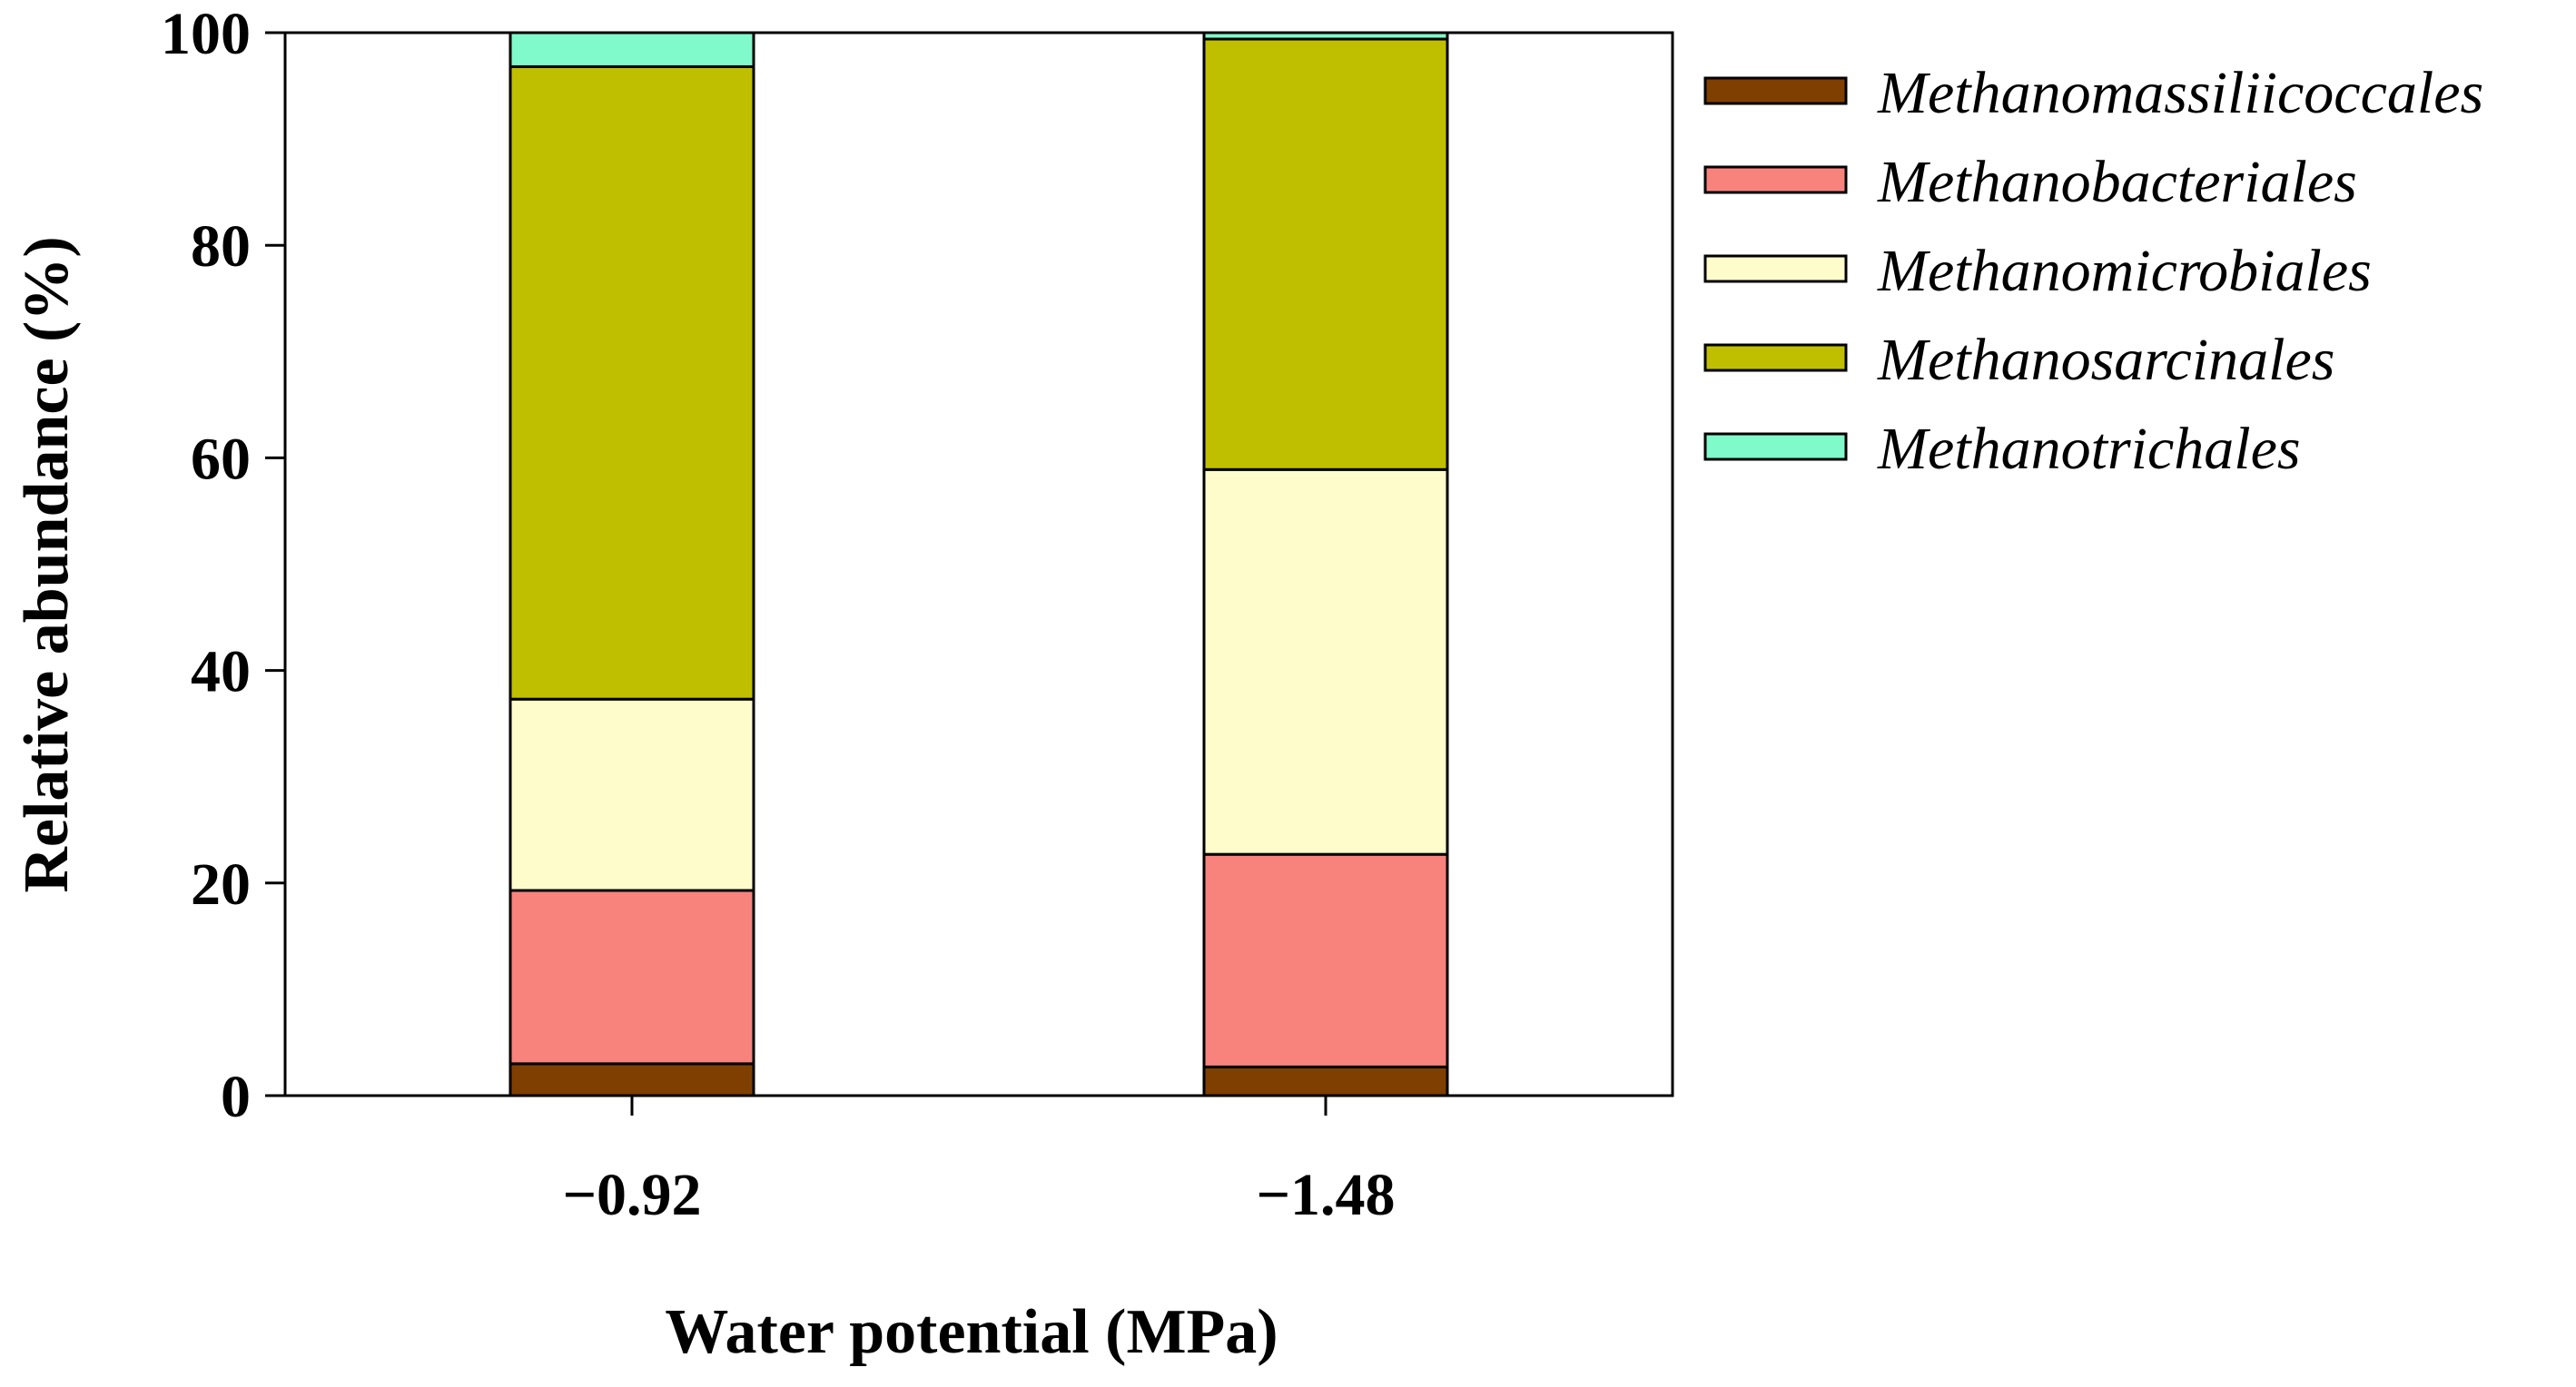 This screenshot has width=2576, height=1387. What do you see at coordinates (223, 565) in the screenshot?
I see `y-axis-ticks: 0 20 40 60 80 100` at bounding box center [223, 565].